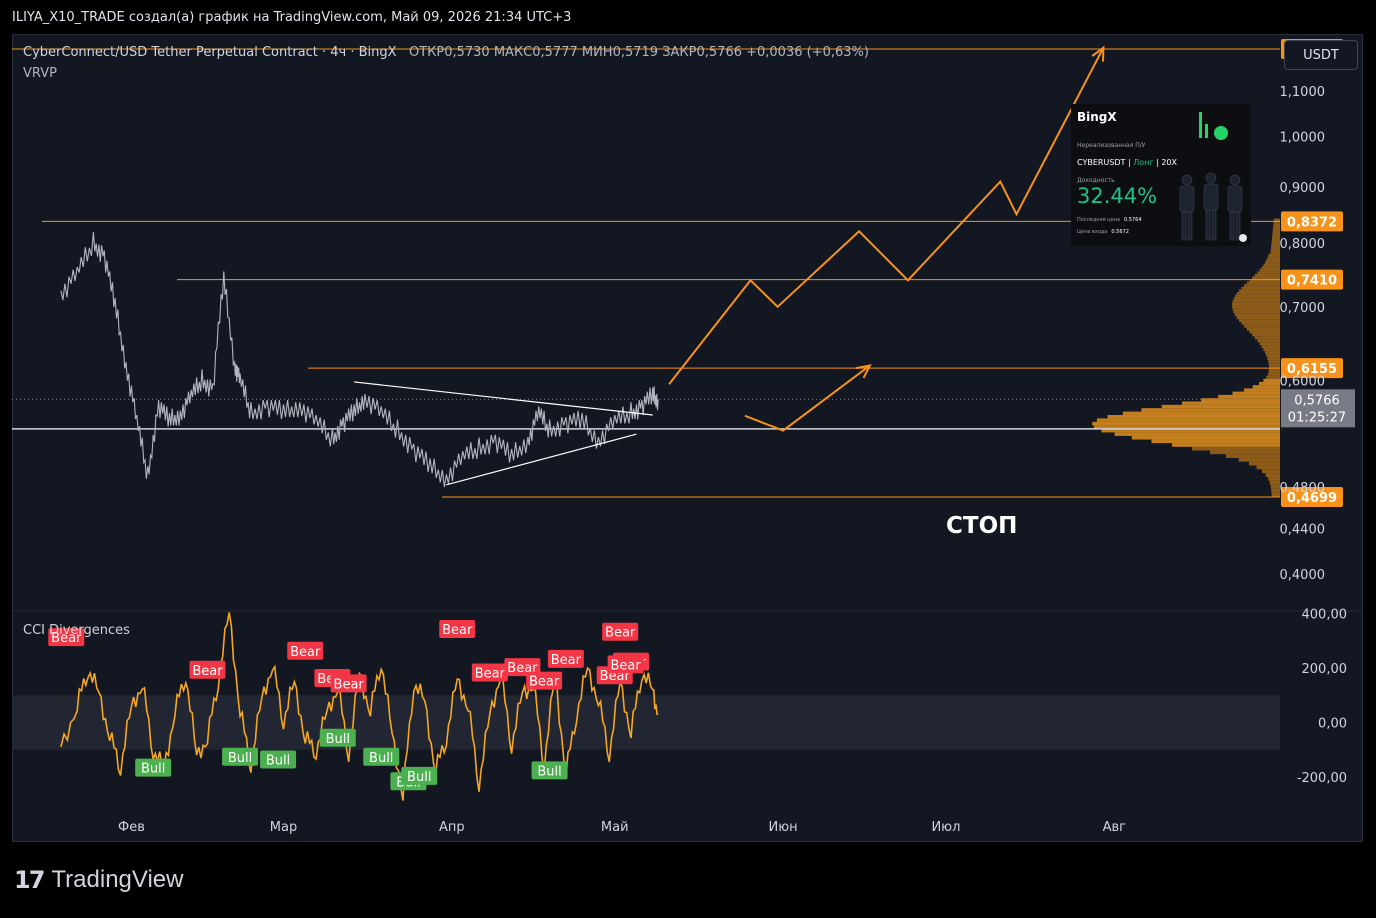  I want to click on tradingview-brand: 17 TradingView, so click(98, 880).